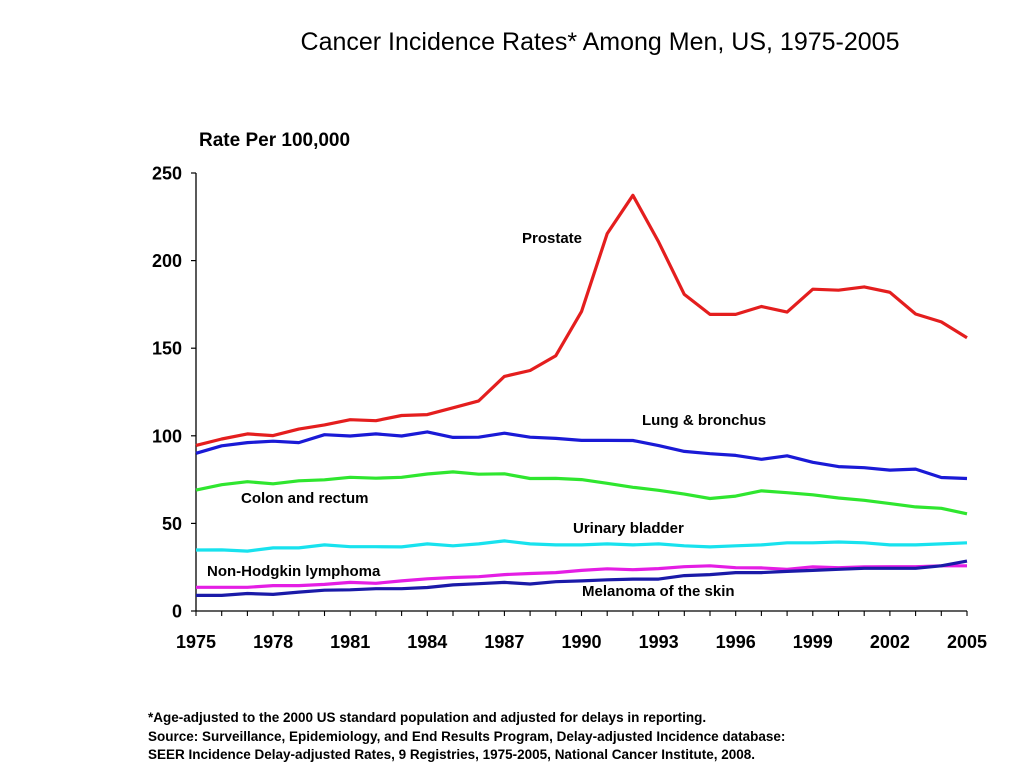 The width and height of the screenshot is (1024, 768). I want to click on series-line-lung-bronchus, so click(581, 455).